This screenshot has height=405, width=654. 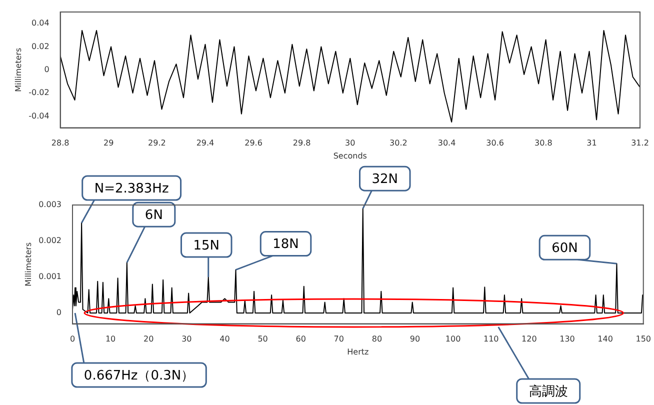 What do you see at coordinates (543, 143) in the screenshot?
I see `x-tick-label: 30.8` at bounding box center [543, 143].